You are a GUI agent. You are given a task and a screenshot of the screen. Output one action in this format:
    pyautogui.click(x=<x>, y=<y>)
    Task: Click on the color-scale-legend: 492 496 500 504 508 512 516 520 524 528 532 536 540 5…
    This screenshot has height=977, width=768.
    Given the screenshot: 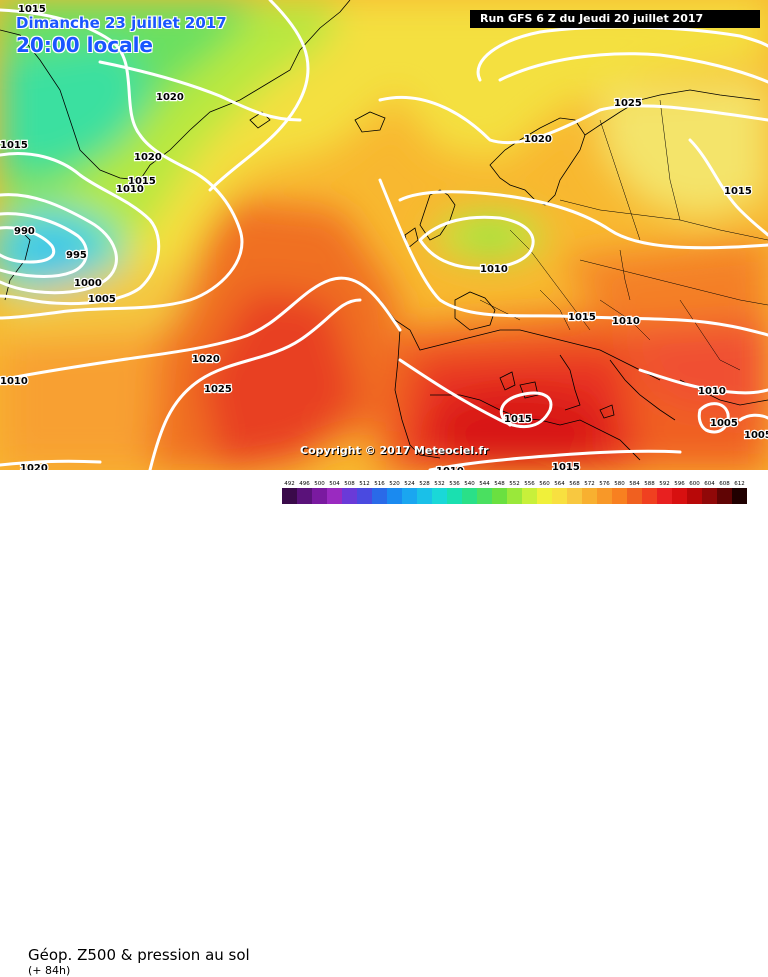 What is the action you would take?
    pyautogui.click(x=518, y=494)
    